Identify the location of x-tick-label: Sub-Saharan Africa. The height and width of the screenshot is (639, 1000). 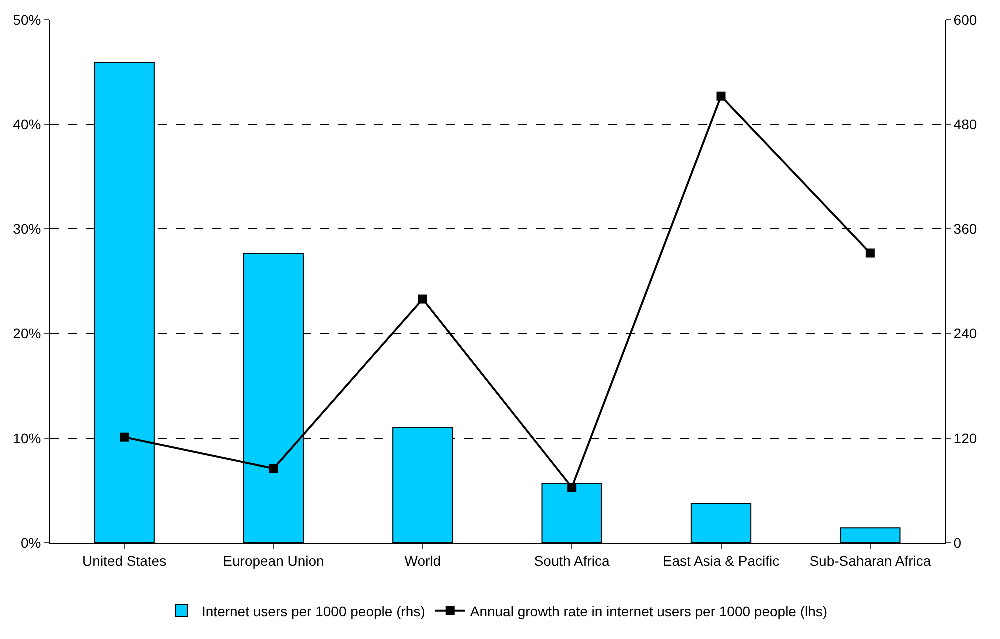
(871, 560).